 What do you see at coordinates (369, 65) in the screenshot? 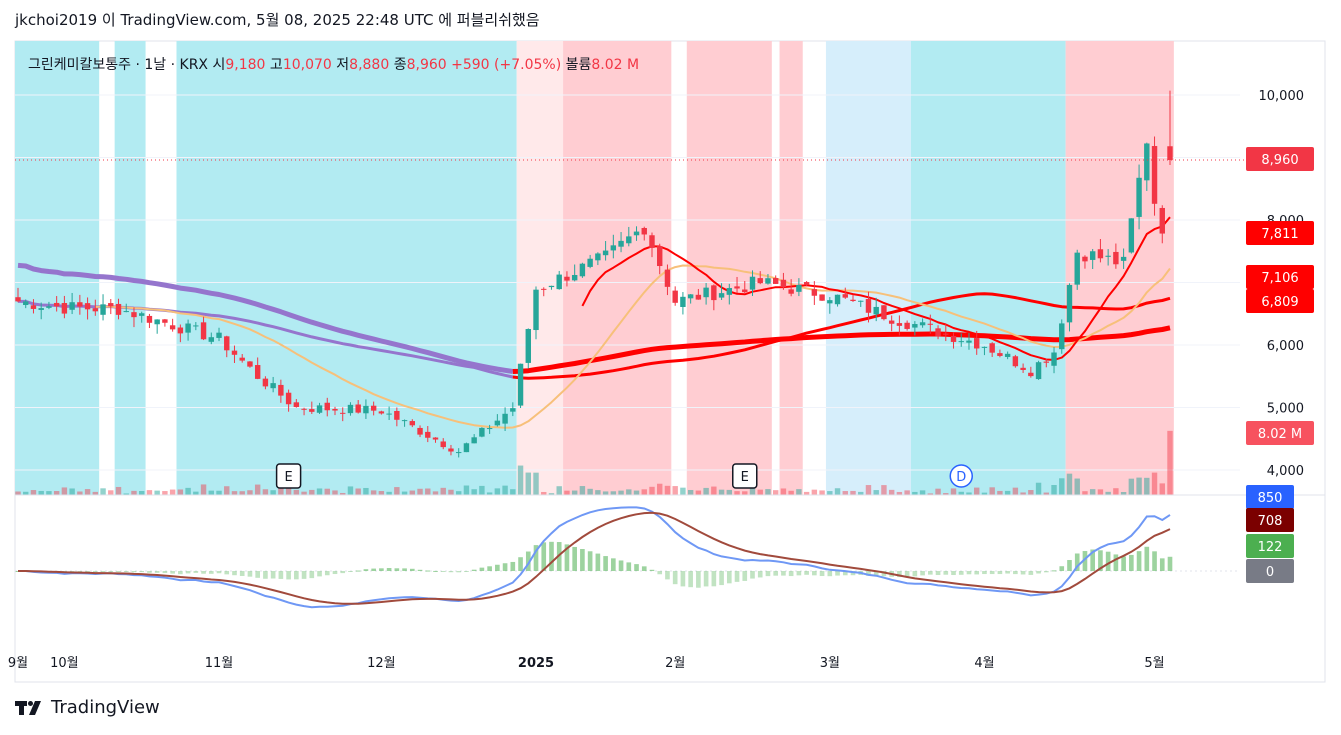
I see `low-value: 8,880` at bounding box center [369, 65].